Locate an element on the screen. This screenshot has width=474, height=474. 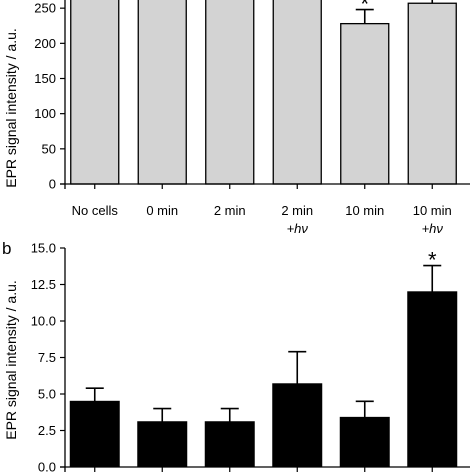
y-tick-label-a-3: 150 is located at coordinates (45, 78).